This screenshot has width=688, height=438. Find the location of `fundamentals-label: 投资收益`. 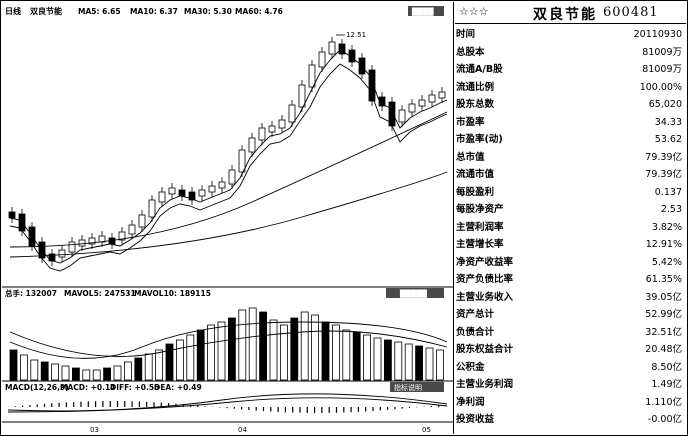

fundamentals-label: 投资收益 is located at coordinates (475, 419).